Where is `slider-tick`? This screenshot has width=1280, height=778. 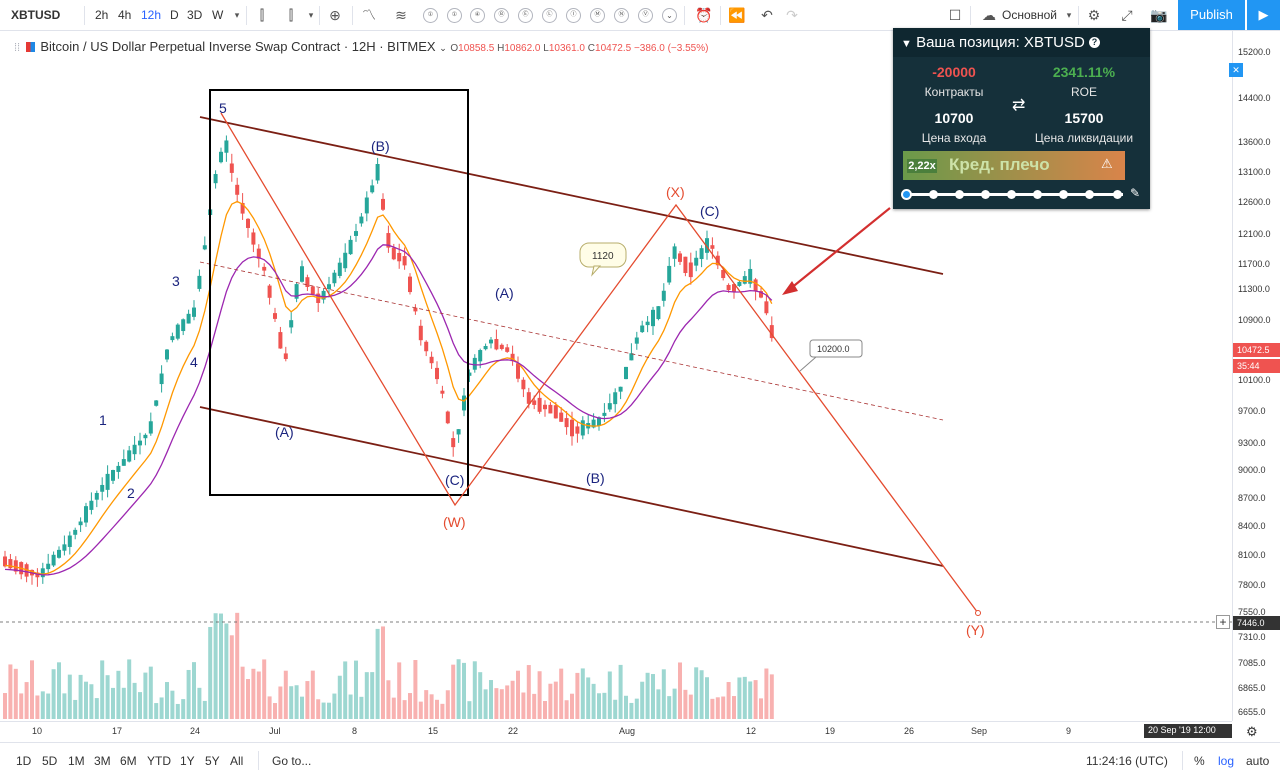 slider-tick is located at coordinates (1011, 194).